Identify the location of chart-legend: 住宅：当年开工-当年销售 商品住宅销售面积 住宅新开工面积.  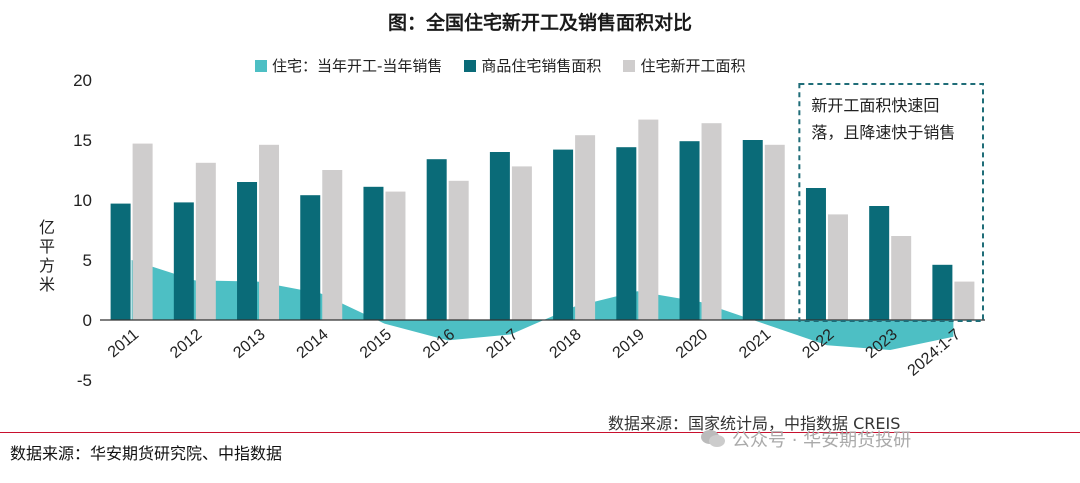
(511, 65).